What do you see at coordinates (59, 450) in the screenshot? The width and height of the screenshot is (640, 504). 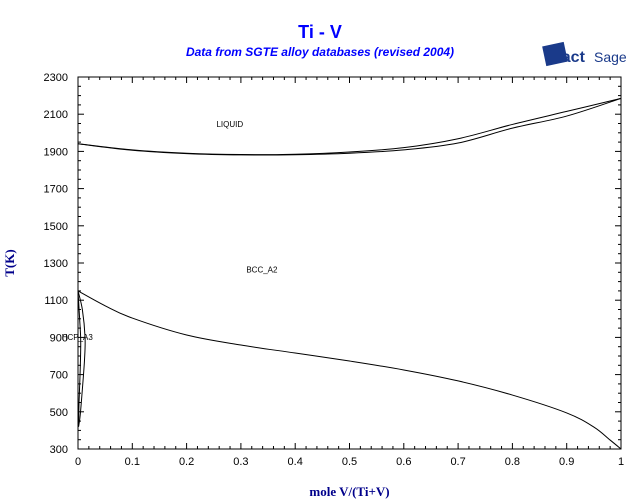 I see `y-tick-label: 300` at bounding box center [59, 450].